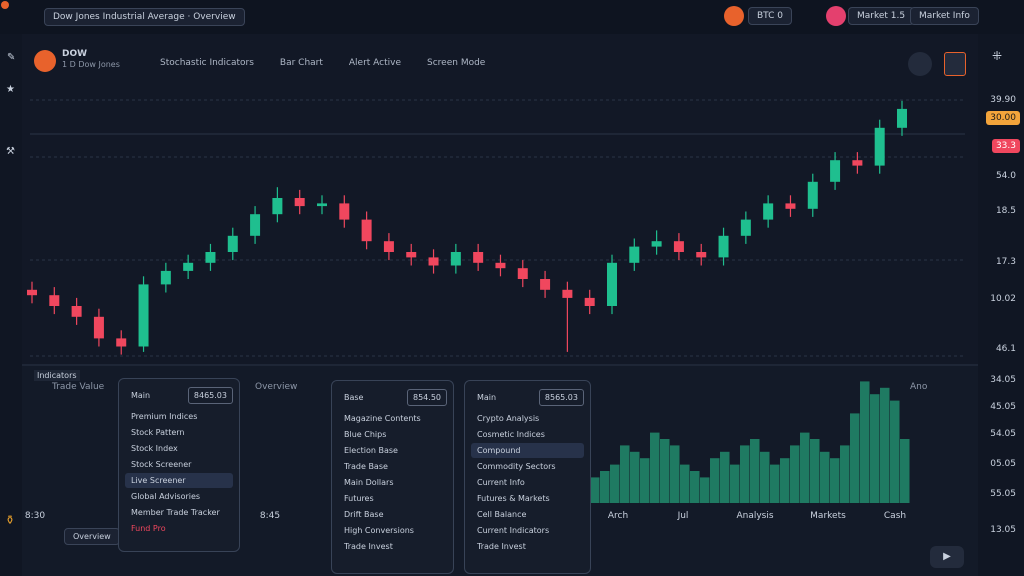 This screenshot has width=1024, height=576. I want to click on sidebar, so click(11, 305).